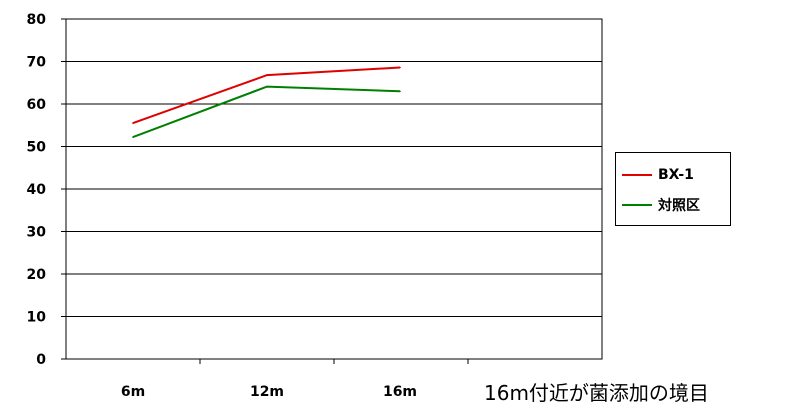  I want to click on chart-annotation: 16m付近が菌添加の境目, so click(596, 393).